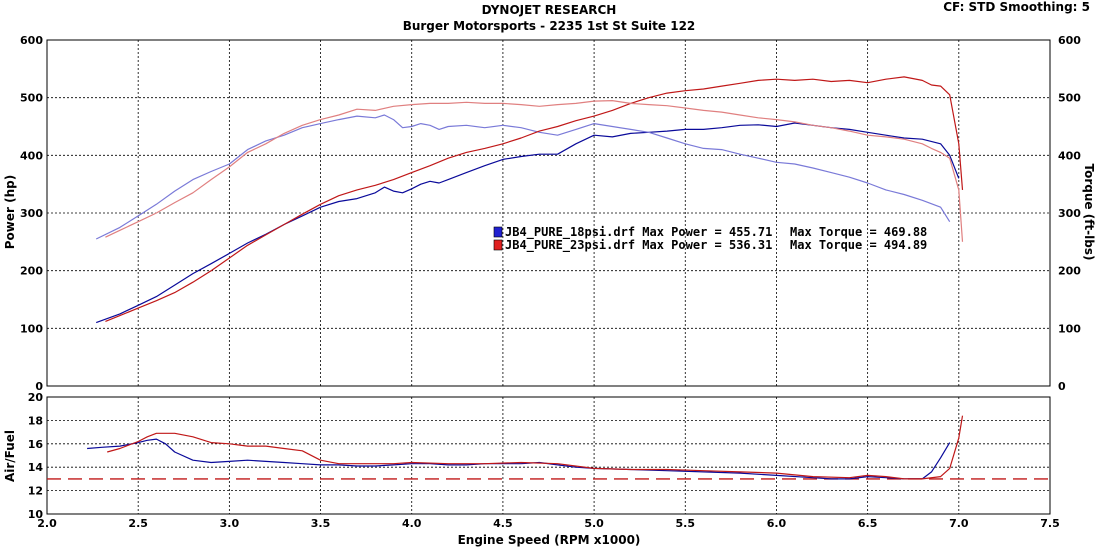 The width and height of the screenshot is (1098, 547). Describe the element at coordinates (777, 523) in the screenshot. I see `x-tick-label: 6.0` at that location.